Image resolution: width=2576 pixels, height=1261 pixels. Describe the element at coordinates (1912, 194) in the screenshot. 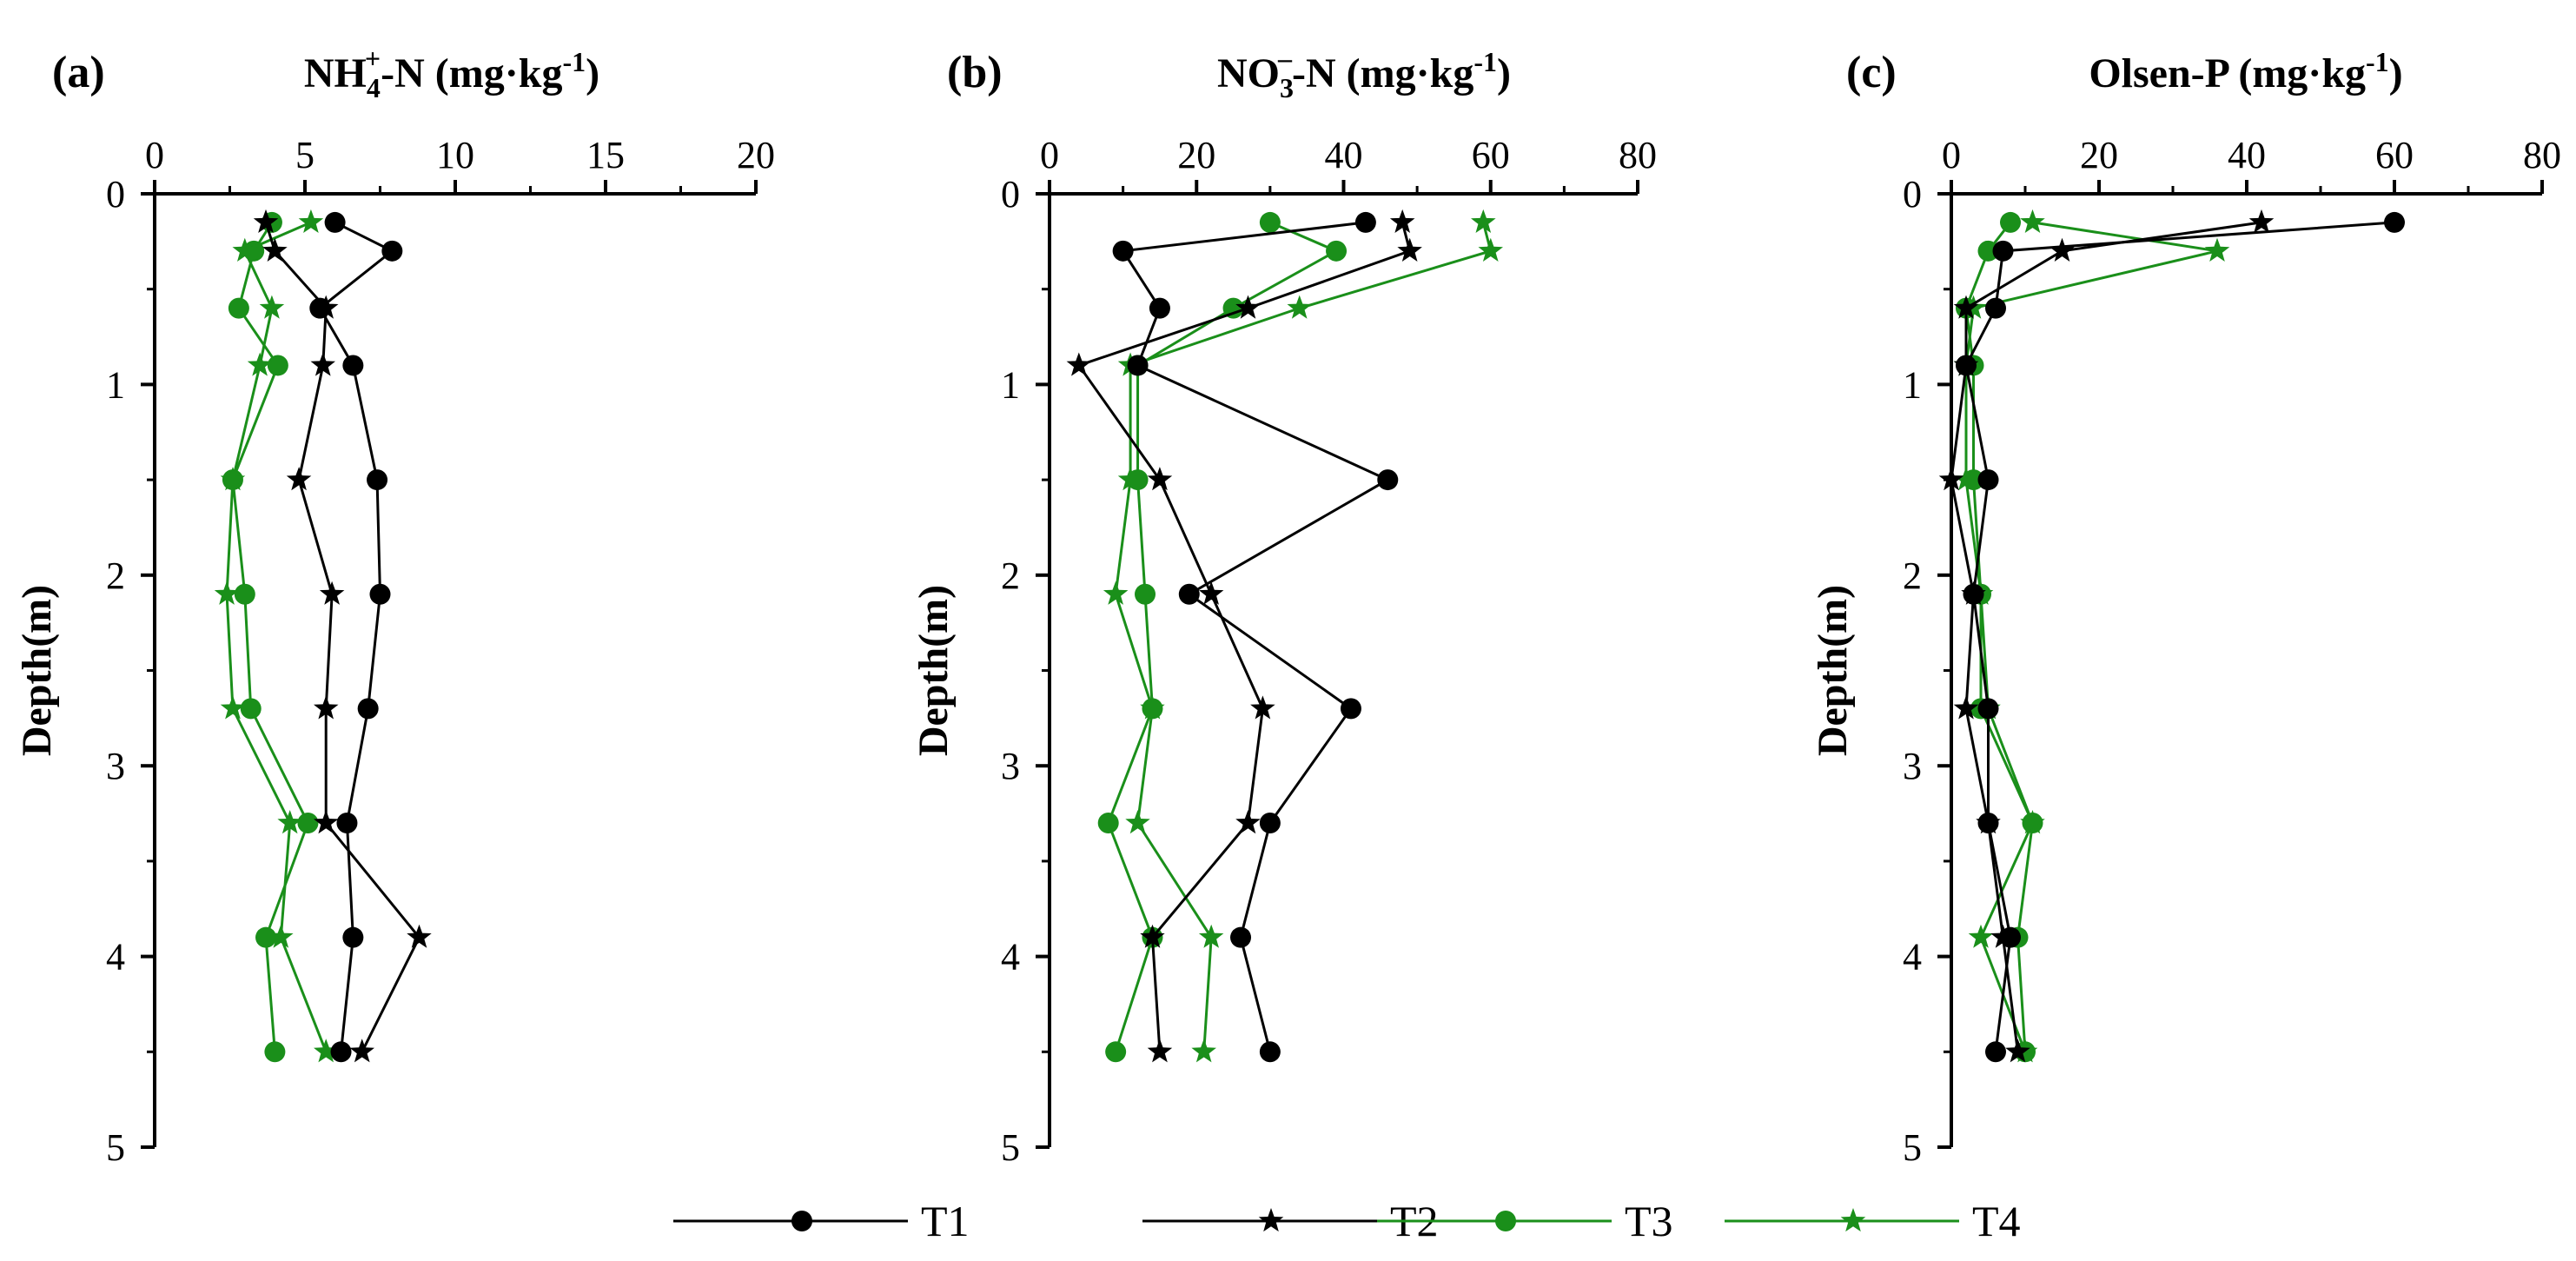

I see `y-tick-label: 0` at that location.